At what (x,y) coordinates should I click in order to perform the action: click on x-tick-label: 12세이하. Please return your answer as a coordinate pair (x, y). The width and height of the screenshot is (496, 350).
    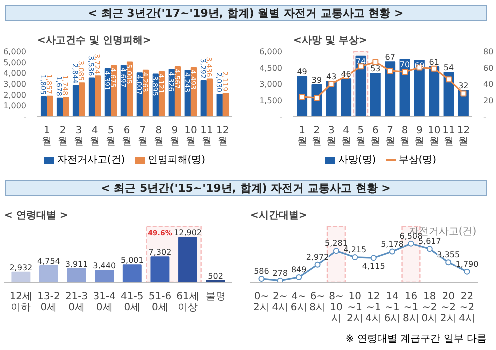
    Looking at the image, I should click on (21, 303).